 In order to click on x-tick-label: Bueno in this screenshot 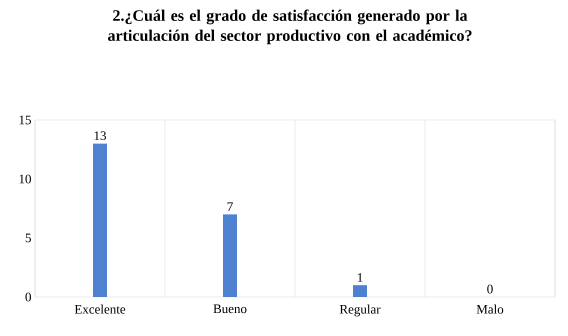, I will do `click(229, 309)`.